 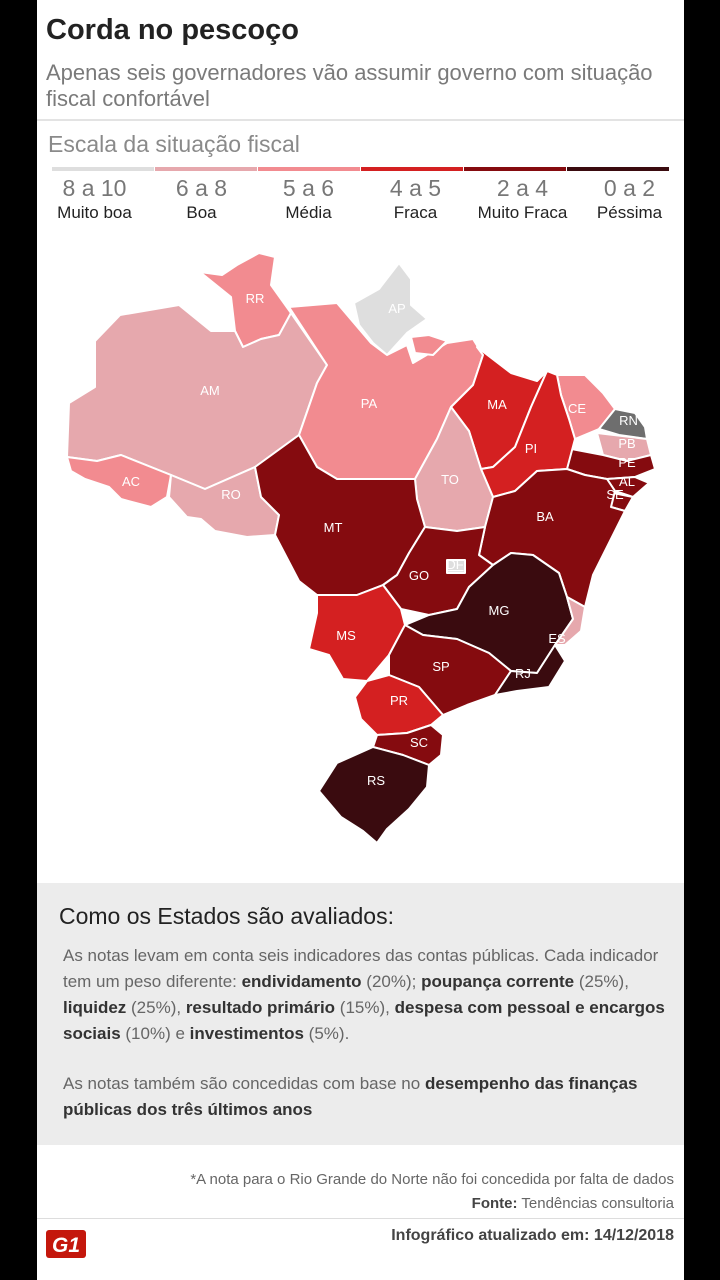 I want to click on state-label-to: TO, so click(x=450, y=479).